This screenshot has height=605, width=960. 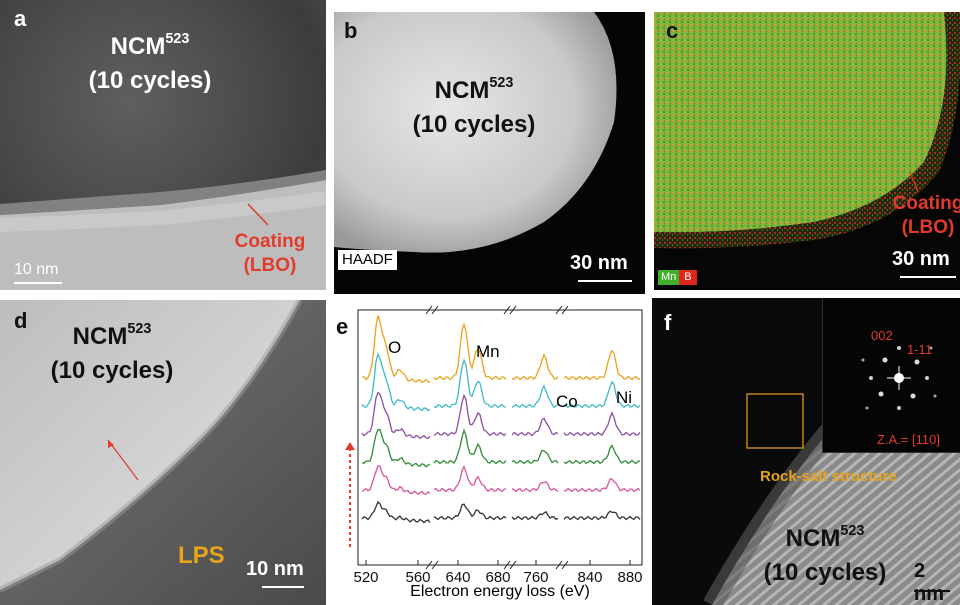 What do you see at coordinates (919, 216) in the screenshot?
I see `panel-c-coating-label: Coating (LBO)` at bounding box center [919, 216].